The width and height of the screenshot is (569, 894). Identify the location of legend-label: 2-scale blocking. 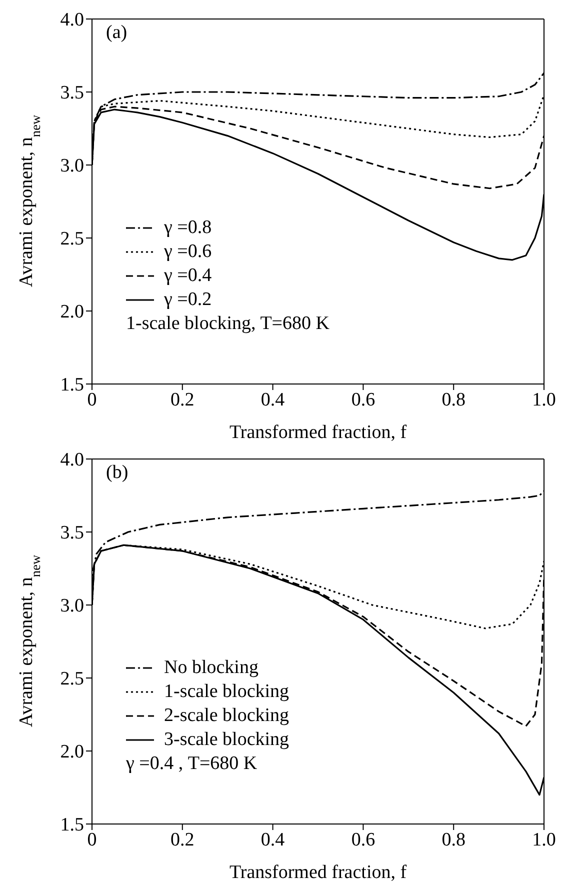
(227, 716).